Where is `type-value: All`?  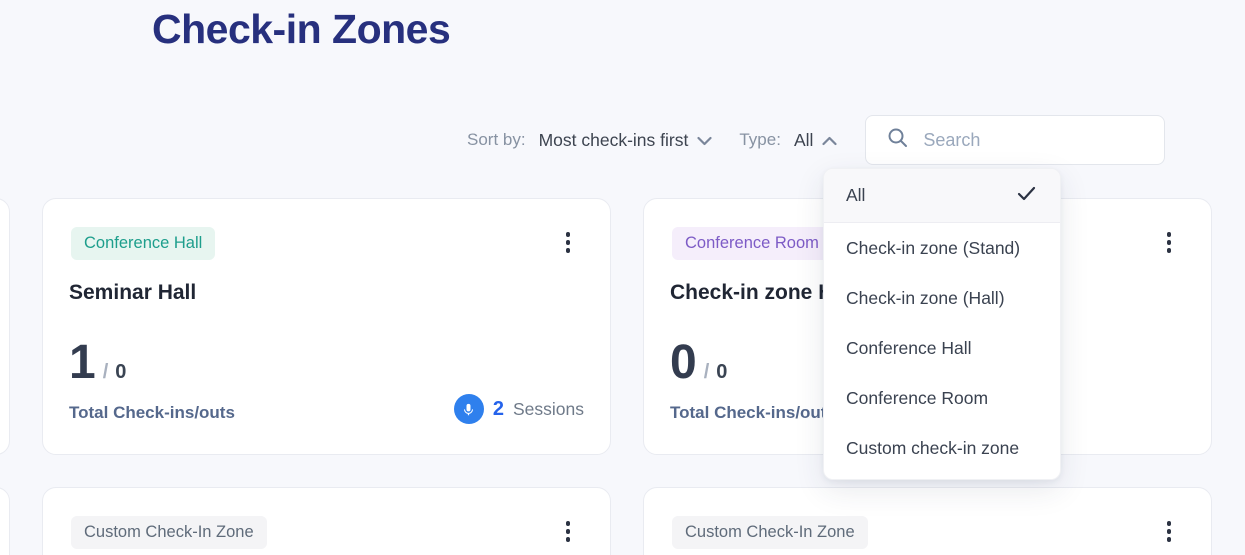
type-value: All is located at coordinates (803, 139).